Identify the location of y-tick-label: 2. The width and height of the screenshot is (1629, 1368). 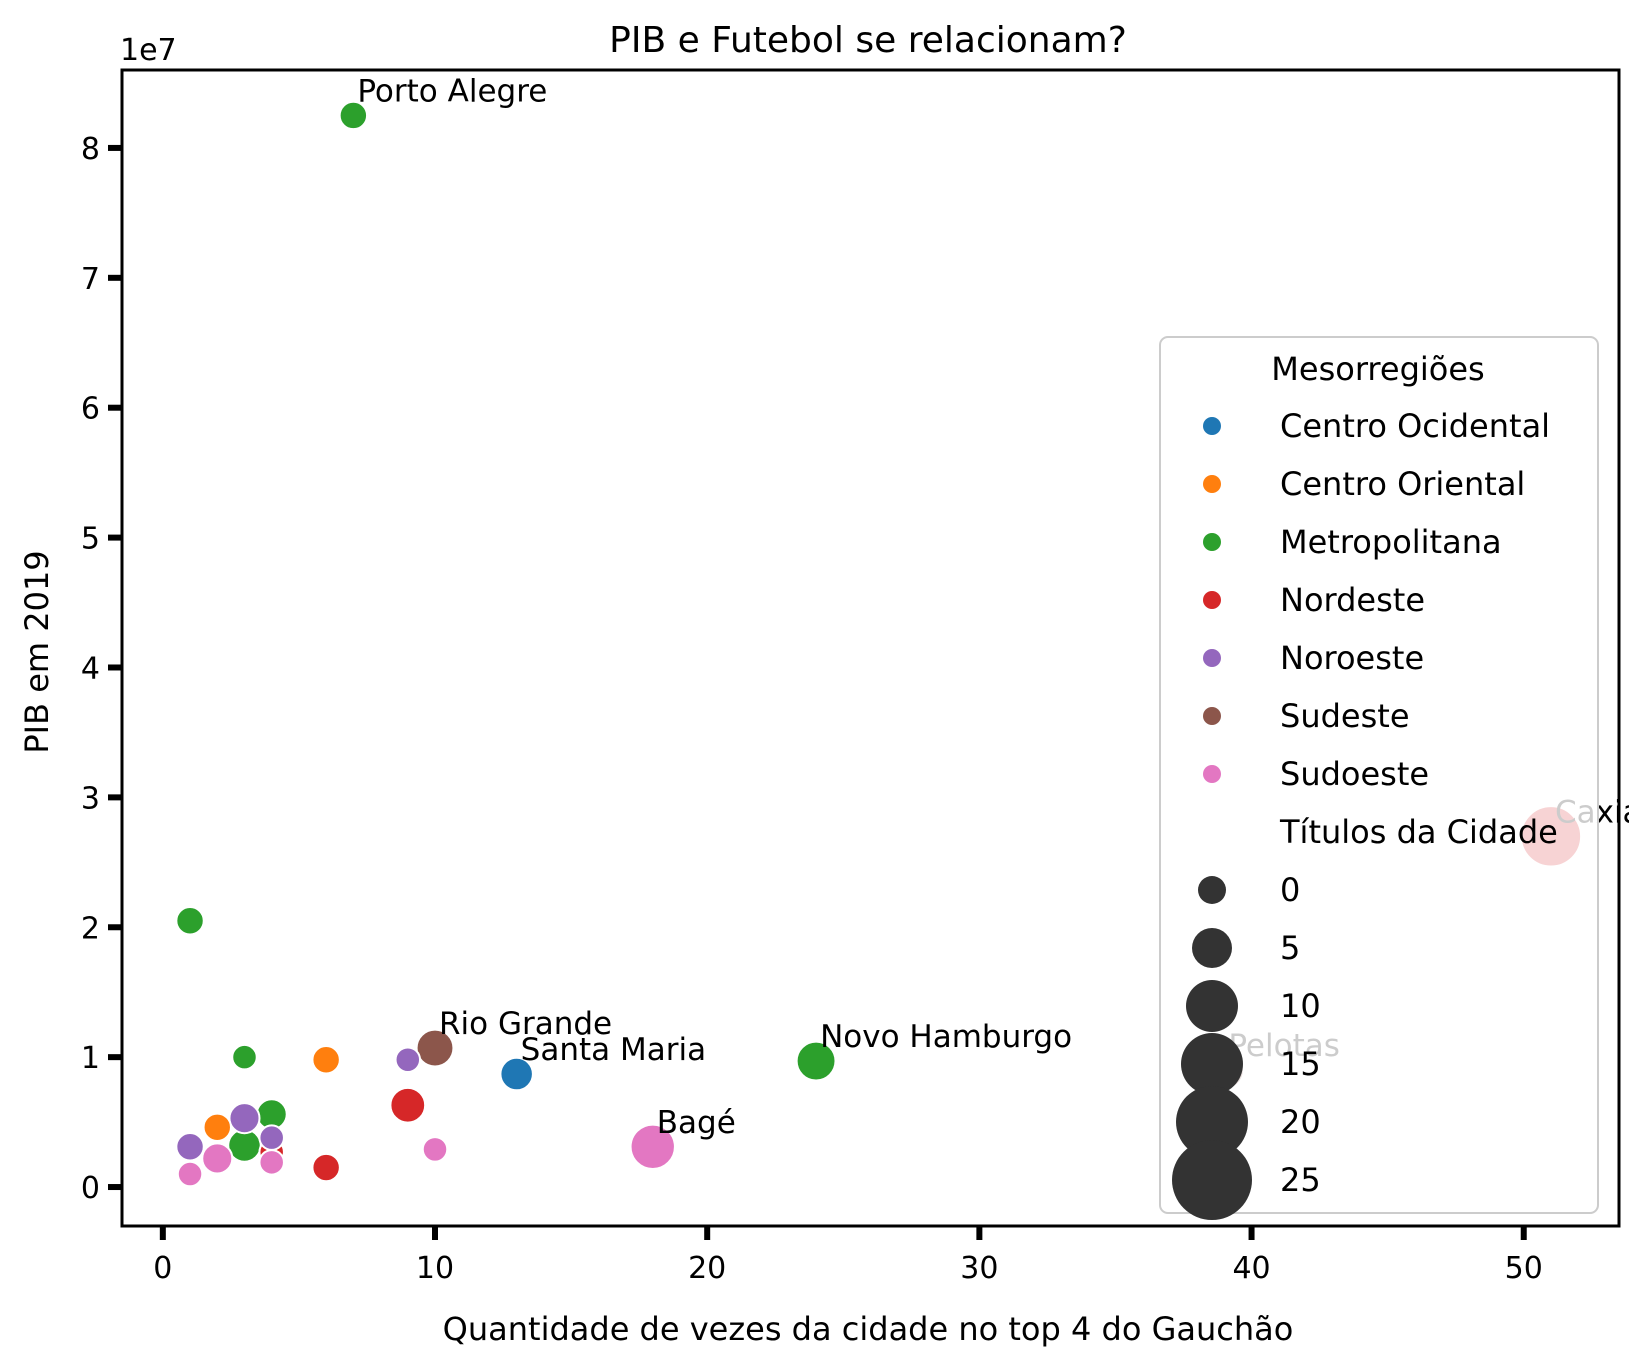
(90, 928).